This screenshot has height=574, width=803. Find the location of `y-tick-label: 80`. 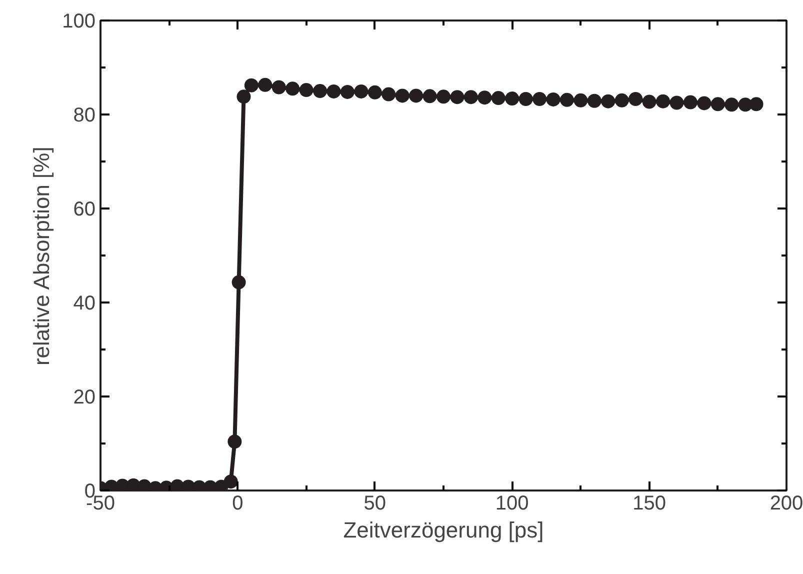

y-tick-label: 80 is located at coordinates (84, 115).